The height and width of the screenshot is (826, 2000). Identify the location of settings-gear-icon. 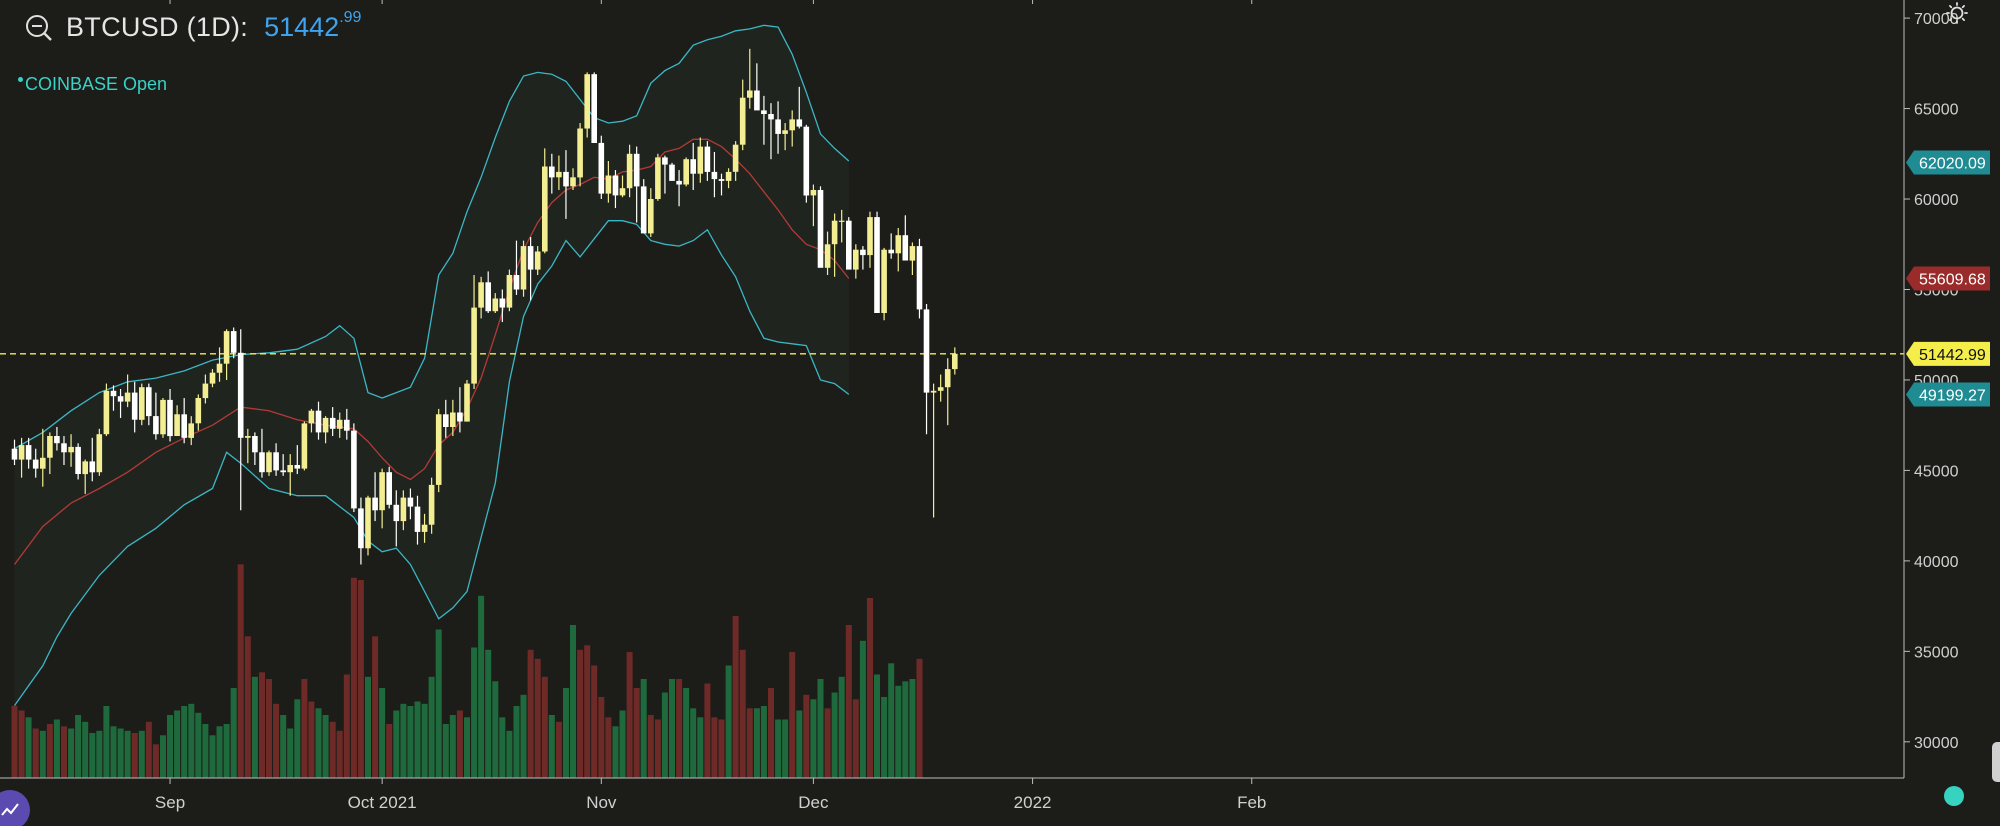
(1957, 14).